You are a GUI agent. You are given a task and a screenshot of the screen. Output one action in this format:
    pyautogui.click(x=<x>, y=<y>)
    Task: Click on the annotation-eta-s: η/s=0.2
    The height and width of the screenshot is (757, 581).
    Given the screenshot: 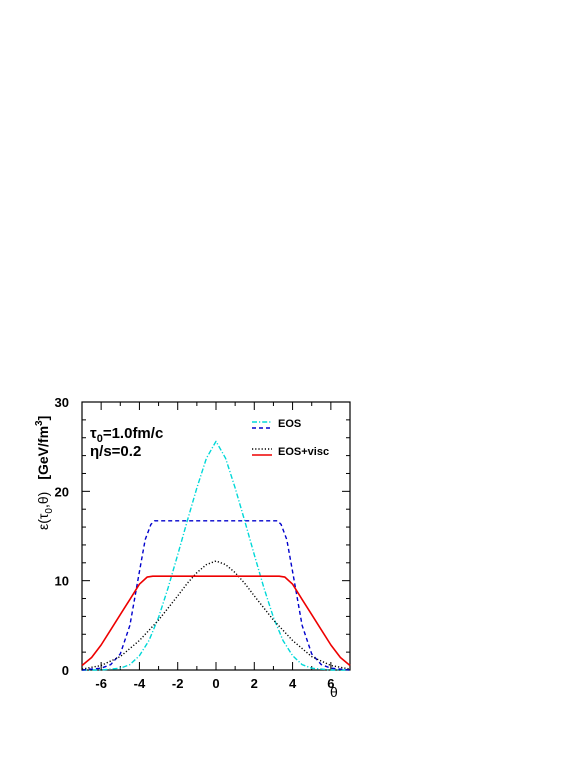 What is the action you would take?
    pyautogui.click(x=115, y=451)
    